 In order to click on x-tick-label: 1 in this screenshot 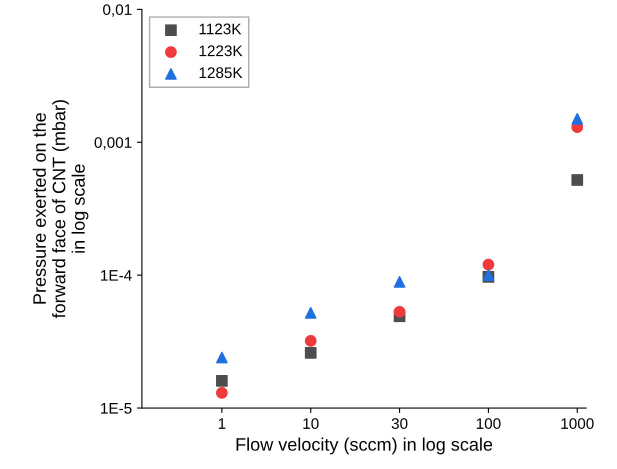, I will do `click(222, 423)`.